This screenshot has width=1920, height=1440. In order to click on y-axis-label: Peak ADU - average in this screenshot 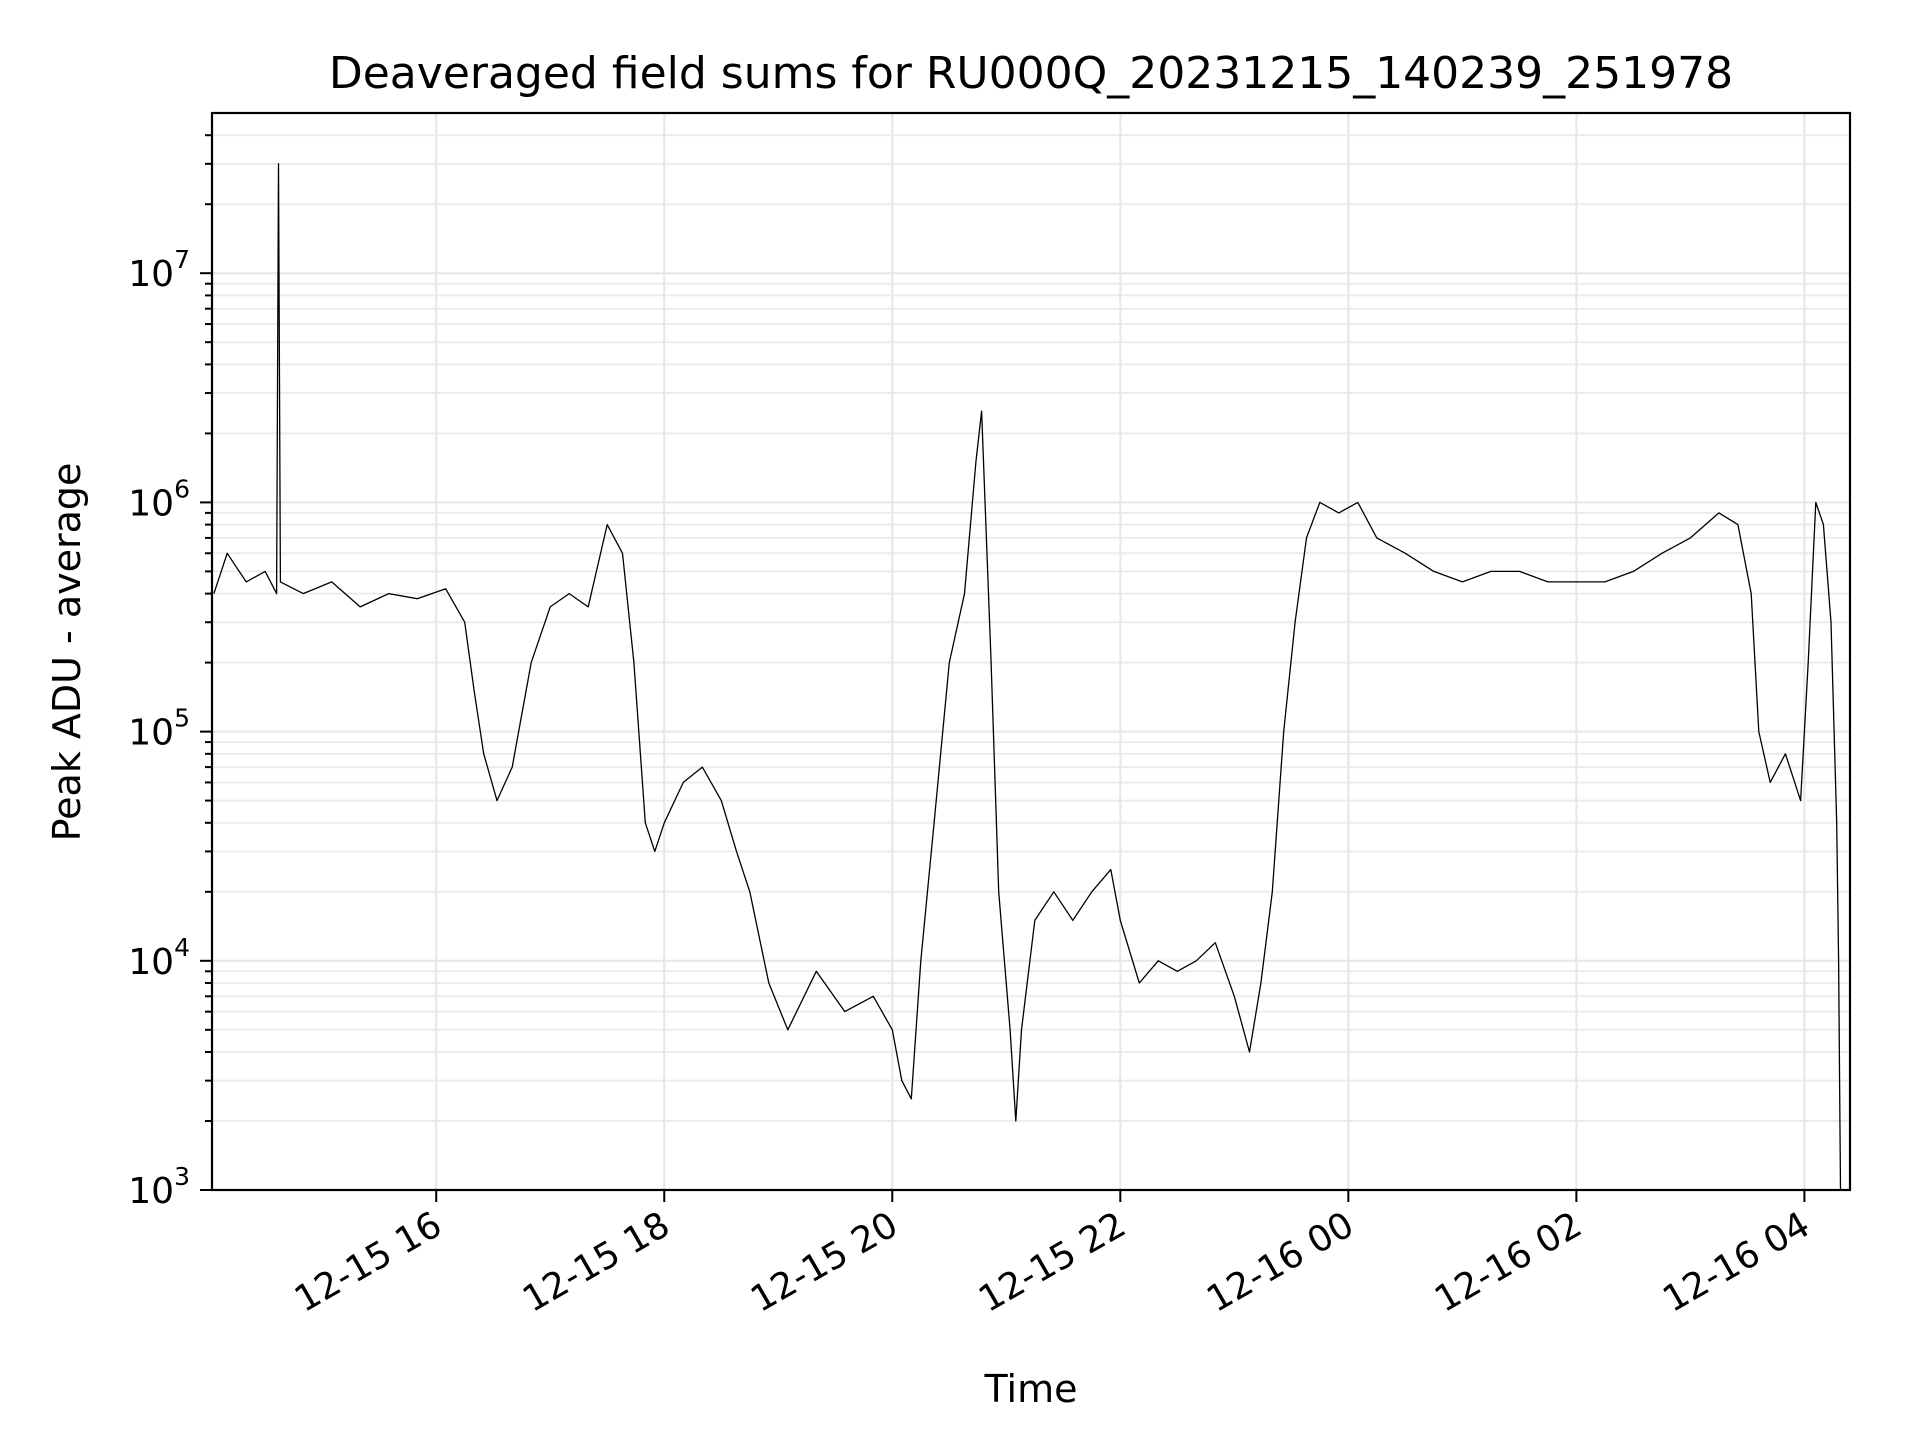, I will do `click(67, 652)`.